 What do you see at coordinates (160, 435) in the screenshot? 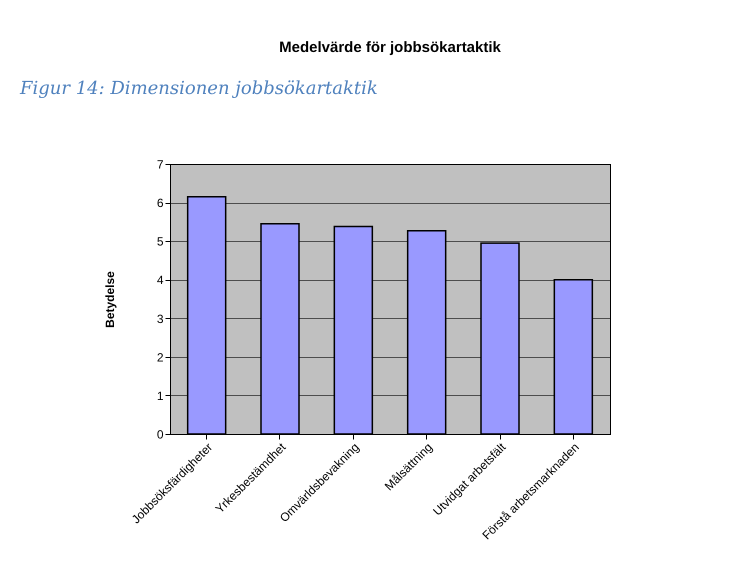
I see `y-tick-label: 0` at bounding box center [160, 435].